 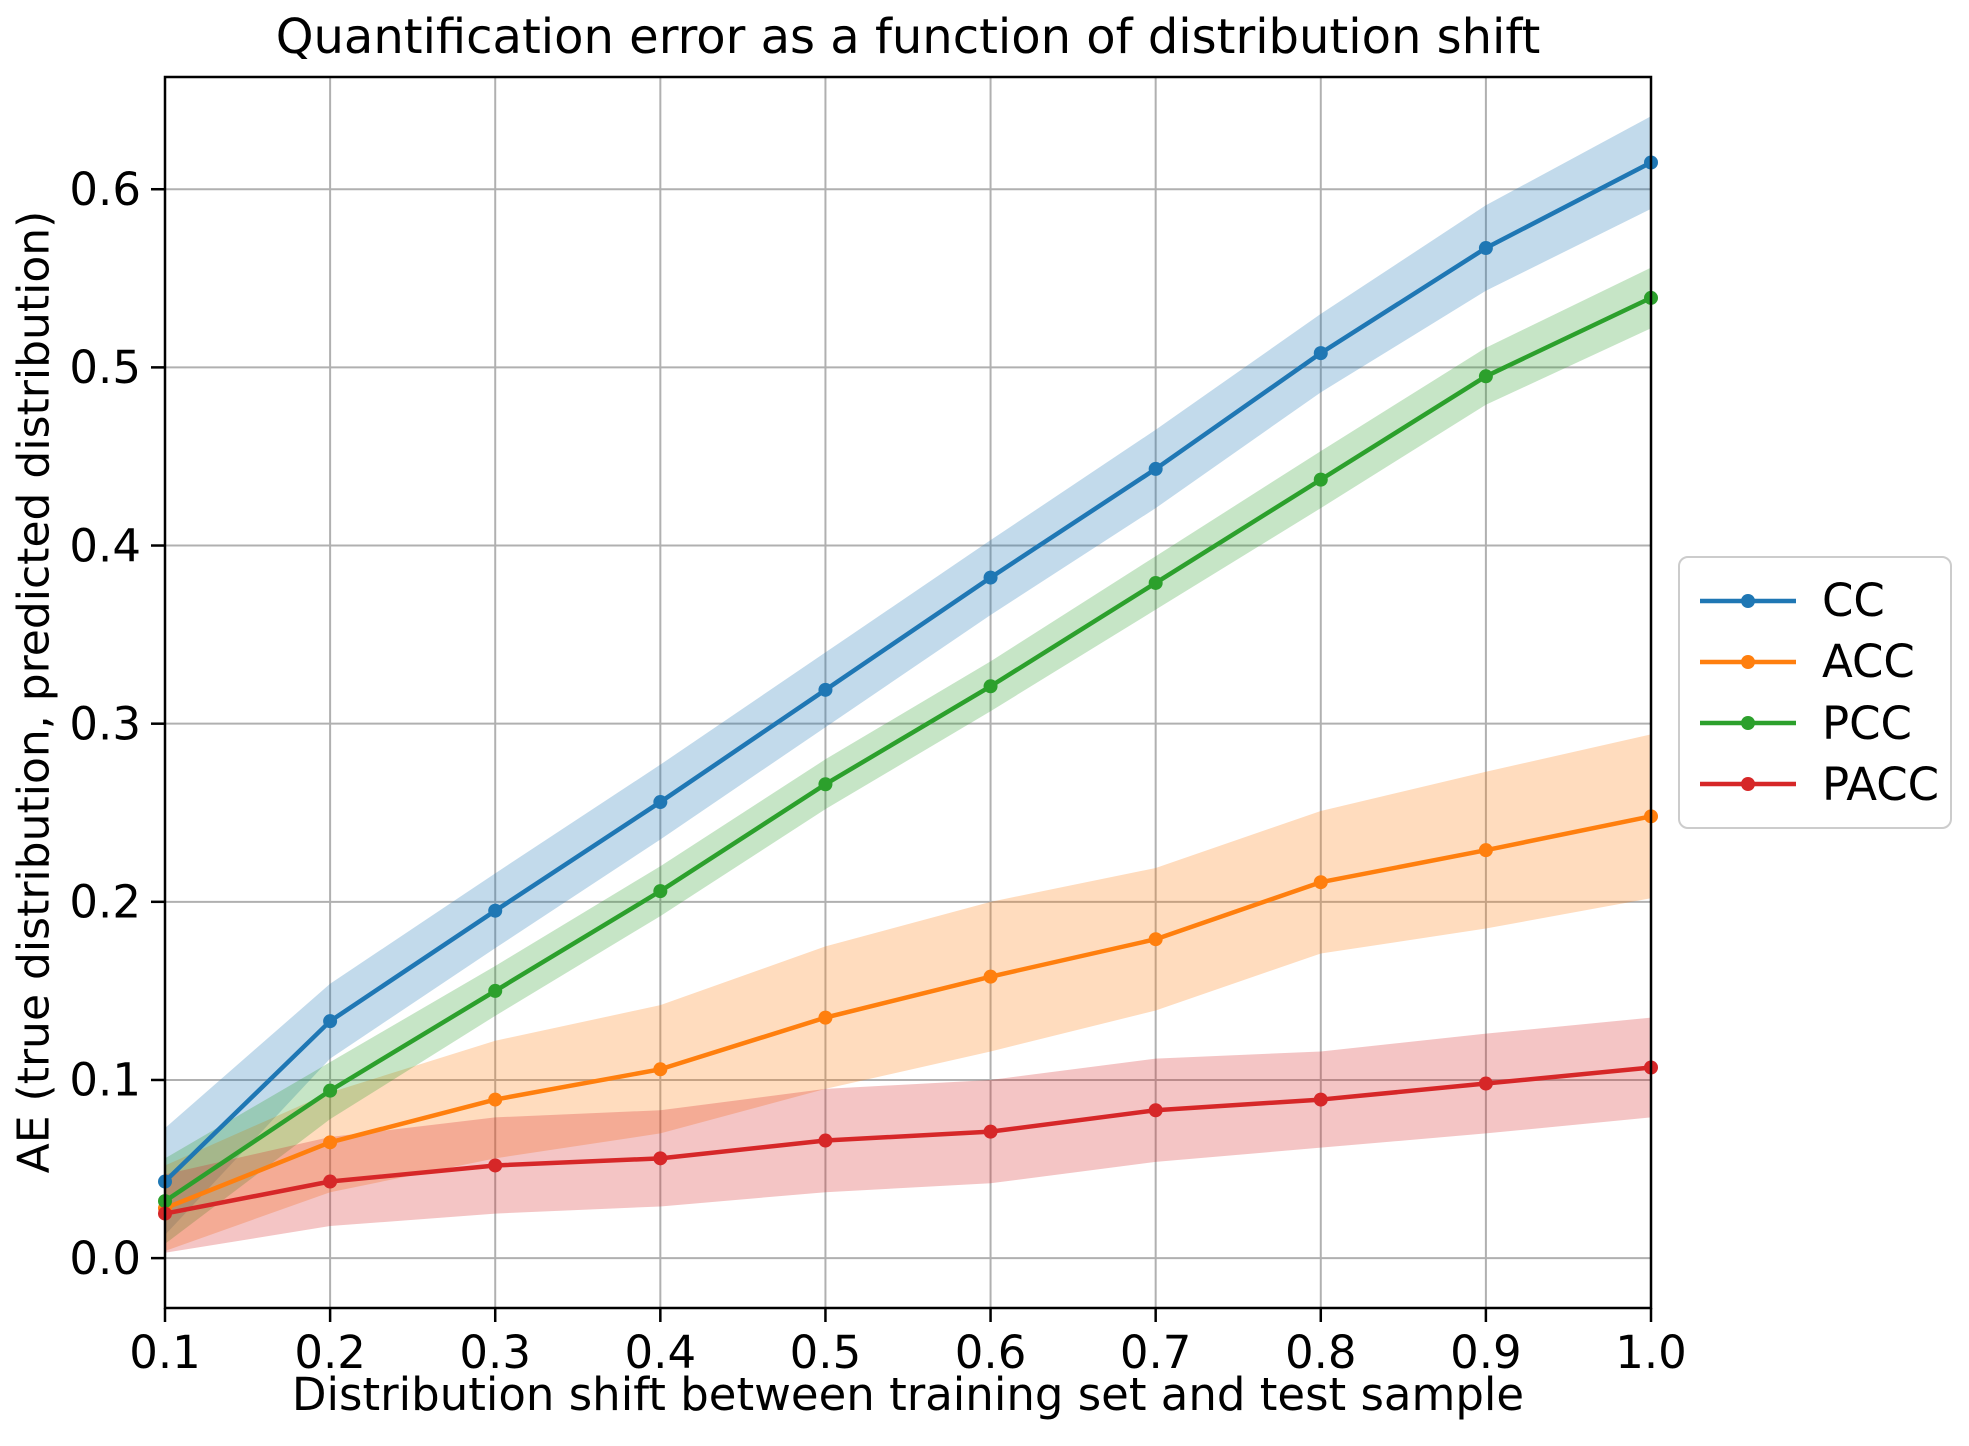 I want to click on legend-item-CC: CC, so click(x=1824, y=600).